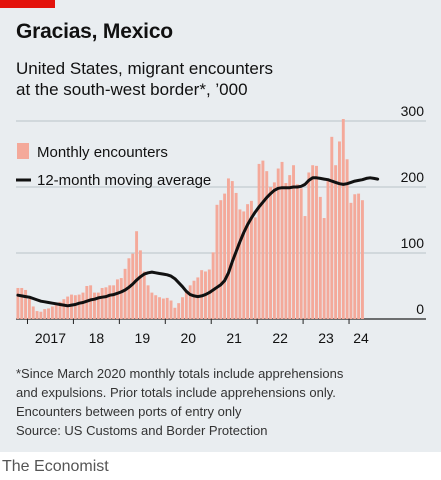 This screenshot has height=480, width=441. Describe the element at coordinates (142, 430) in the screenshot. I see `source-line: Source: US Customs and Border Protection` at that location.